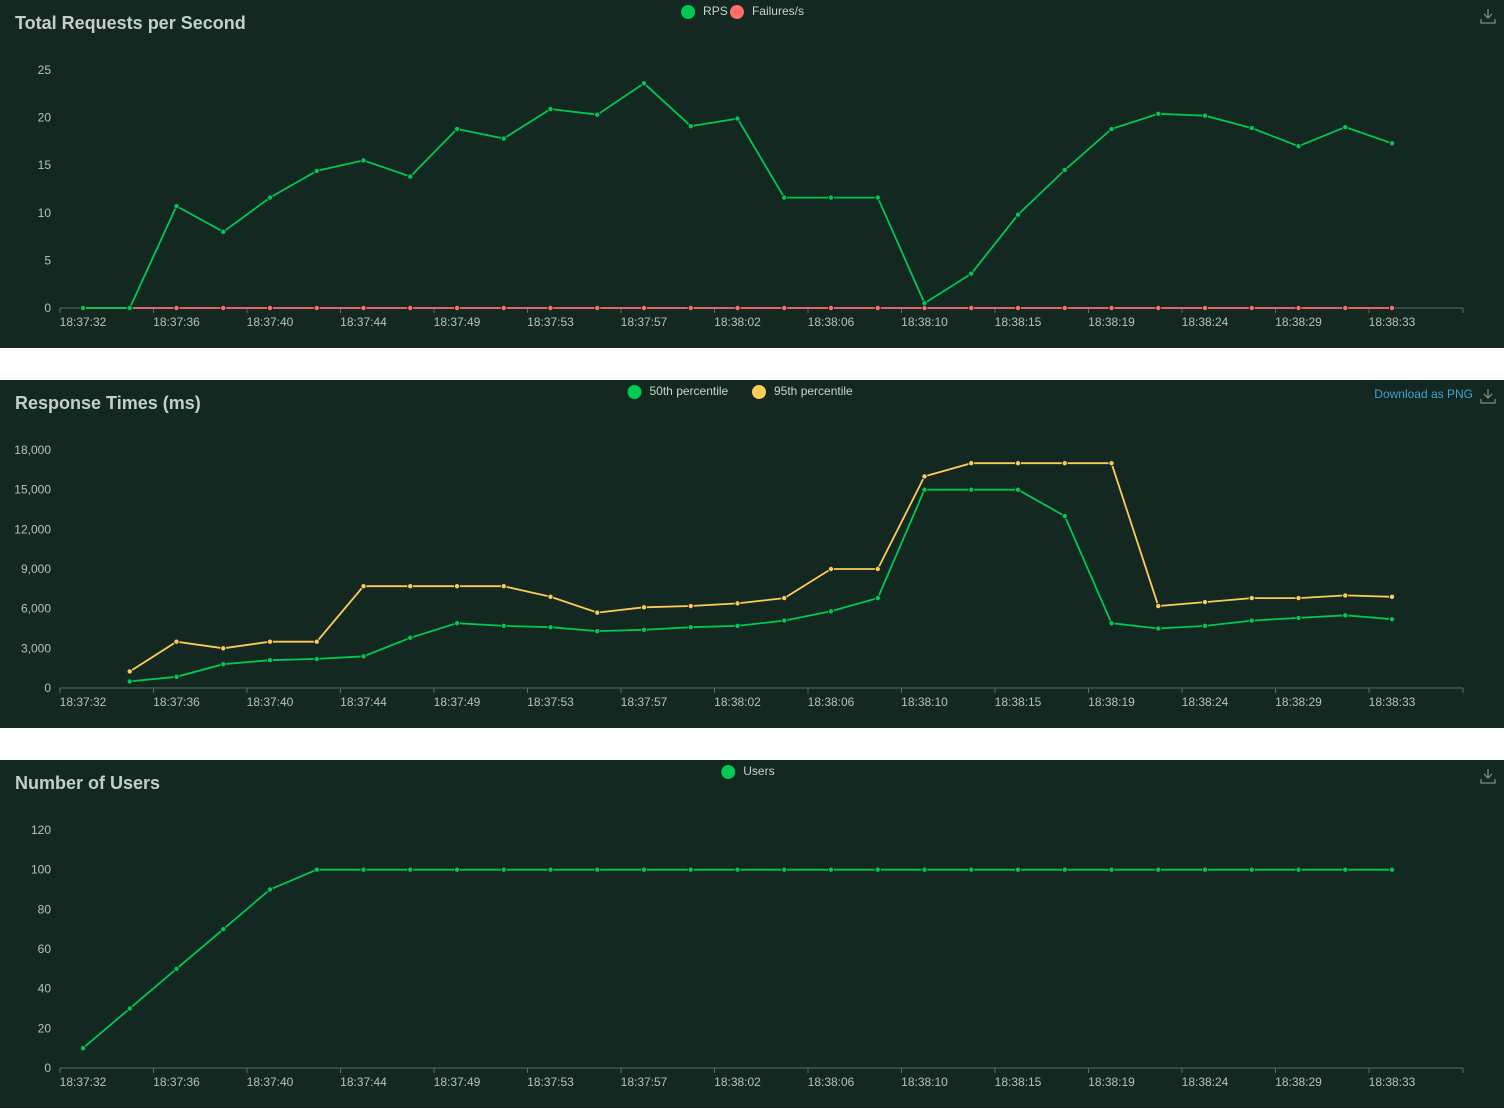 Image resolution: width=1504 pixels, height=1109 pixels. What do you see at coordinates (704, 11) in the screenshot?
I see `legend-item: RPS` at bounding box center [704, 11].